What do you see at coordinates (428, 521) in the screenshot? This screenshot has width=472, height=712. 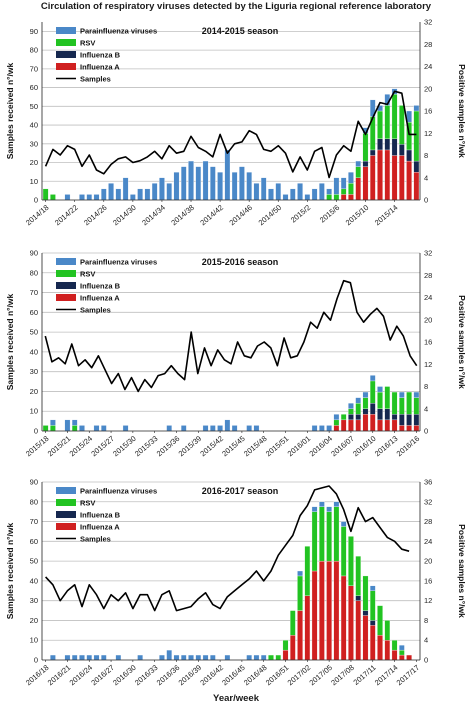 I see `y2-tick-label: 28` at bounding box center [428, 521].